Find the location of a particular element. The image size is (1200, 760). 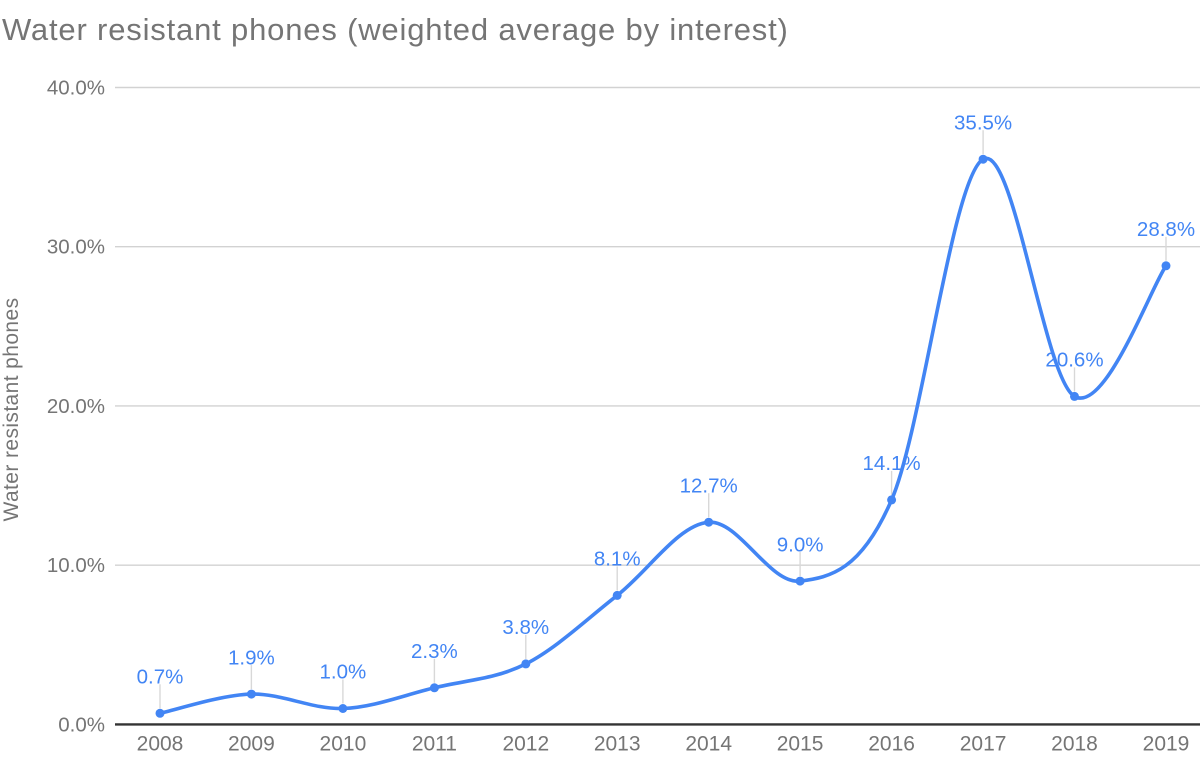

svg-text: 9.0% is located at coordinates (800, 544).